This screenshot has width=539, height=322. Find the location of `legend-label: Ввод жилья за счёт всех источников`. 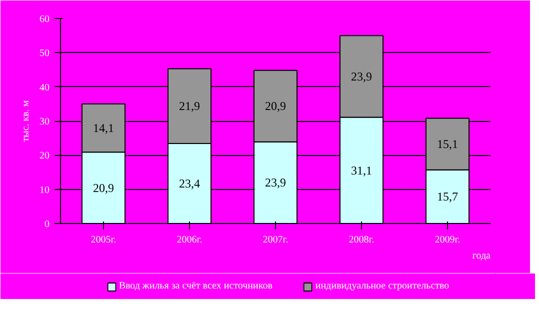

legend-label: Ввод жилья за счёт всех источников is located at coordinates (195, 286).